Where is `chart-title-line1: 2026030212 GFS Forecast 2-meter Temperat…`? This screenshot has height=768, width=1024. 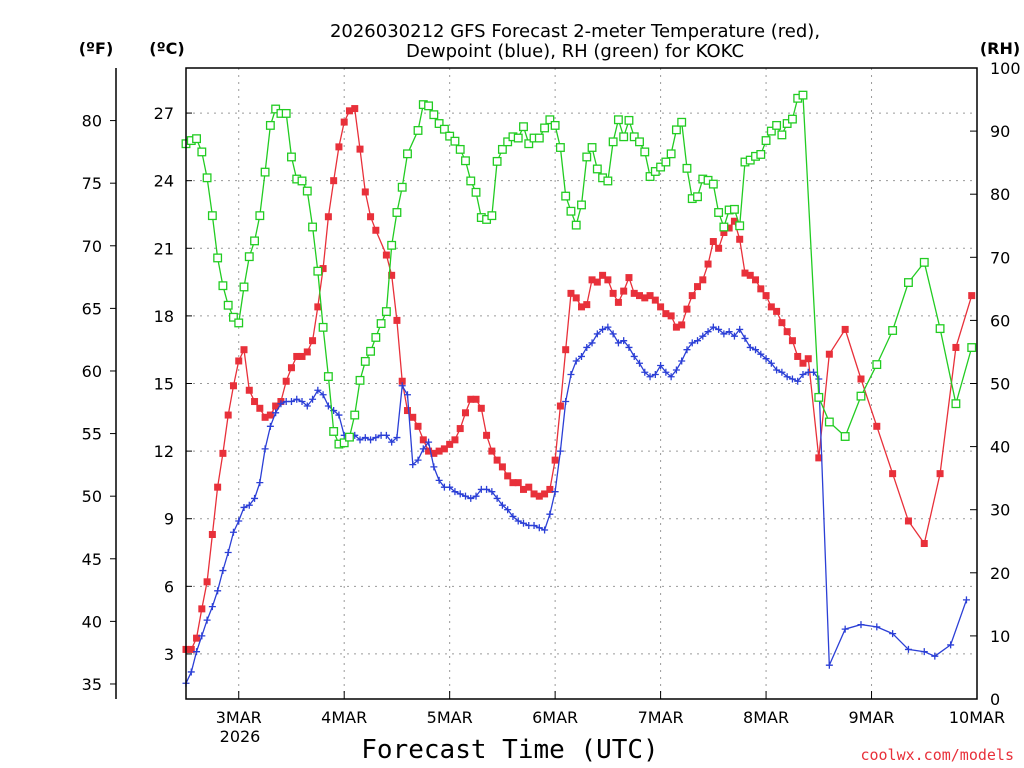 chart-title-line1: 2026030212 GFS Forecast 2-meter Temperat… is located at coordinates (575, 31).